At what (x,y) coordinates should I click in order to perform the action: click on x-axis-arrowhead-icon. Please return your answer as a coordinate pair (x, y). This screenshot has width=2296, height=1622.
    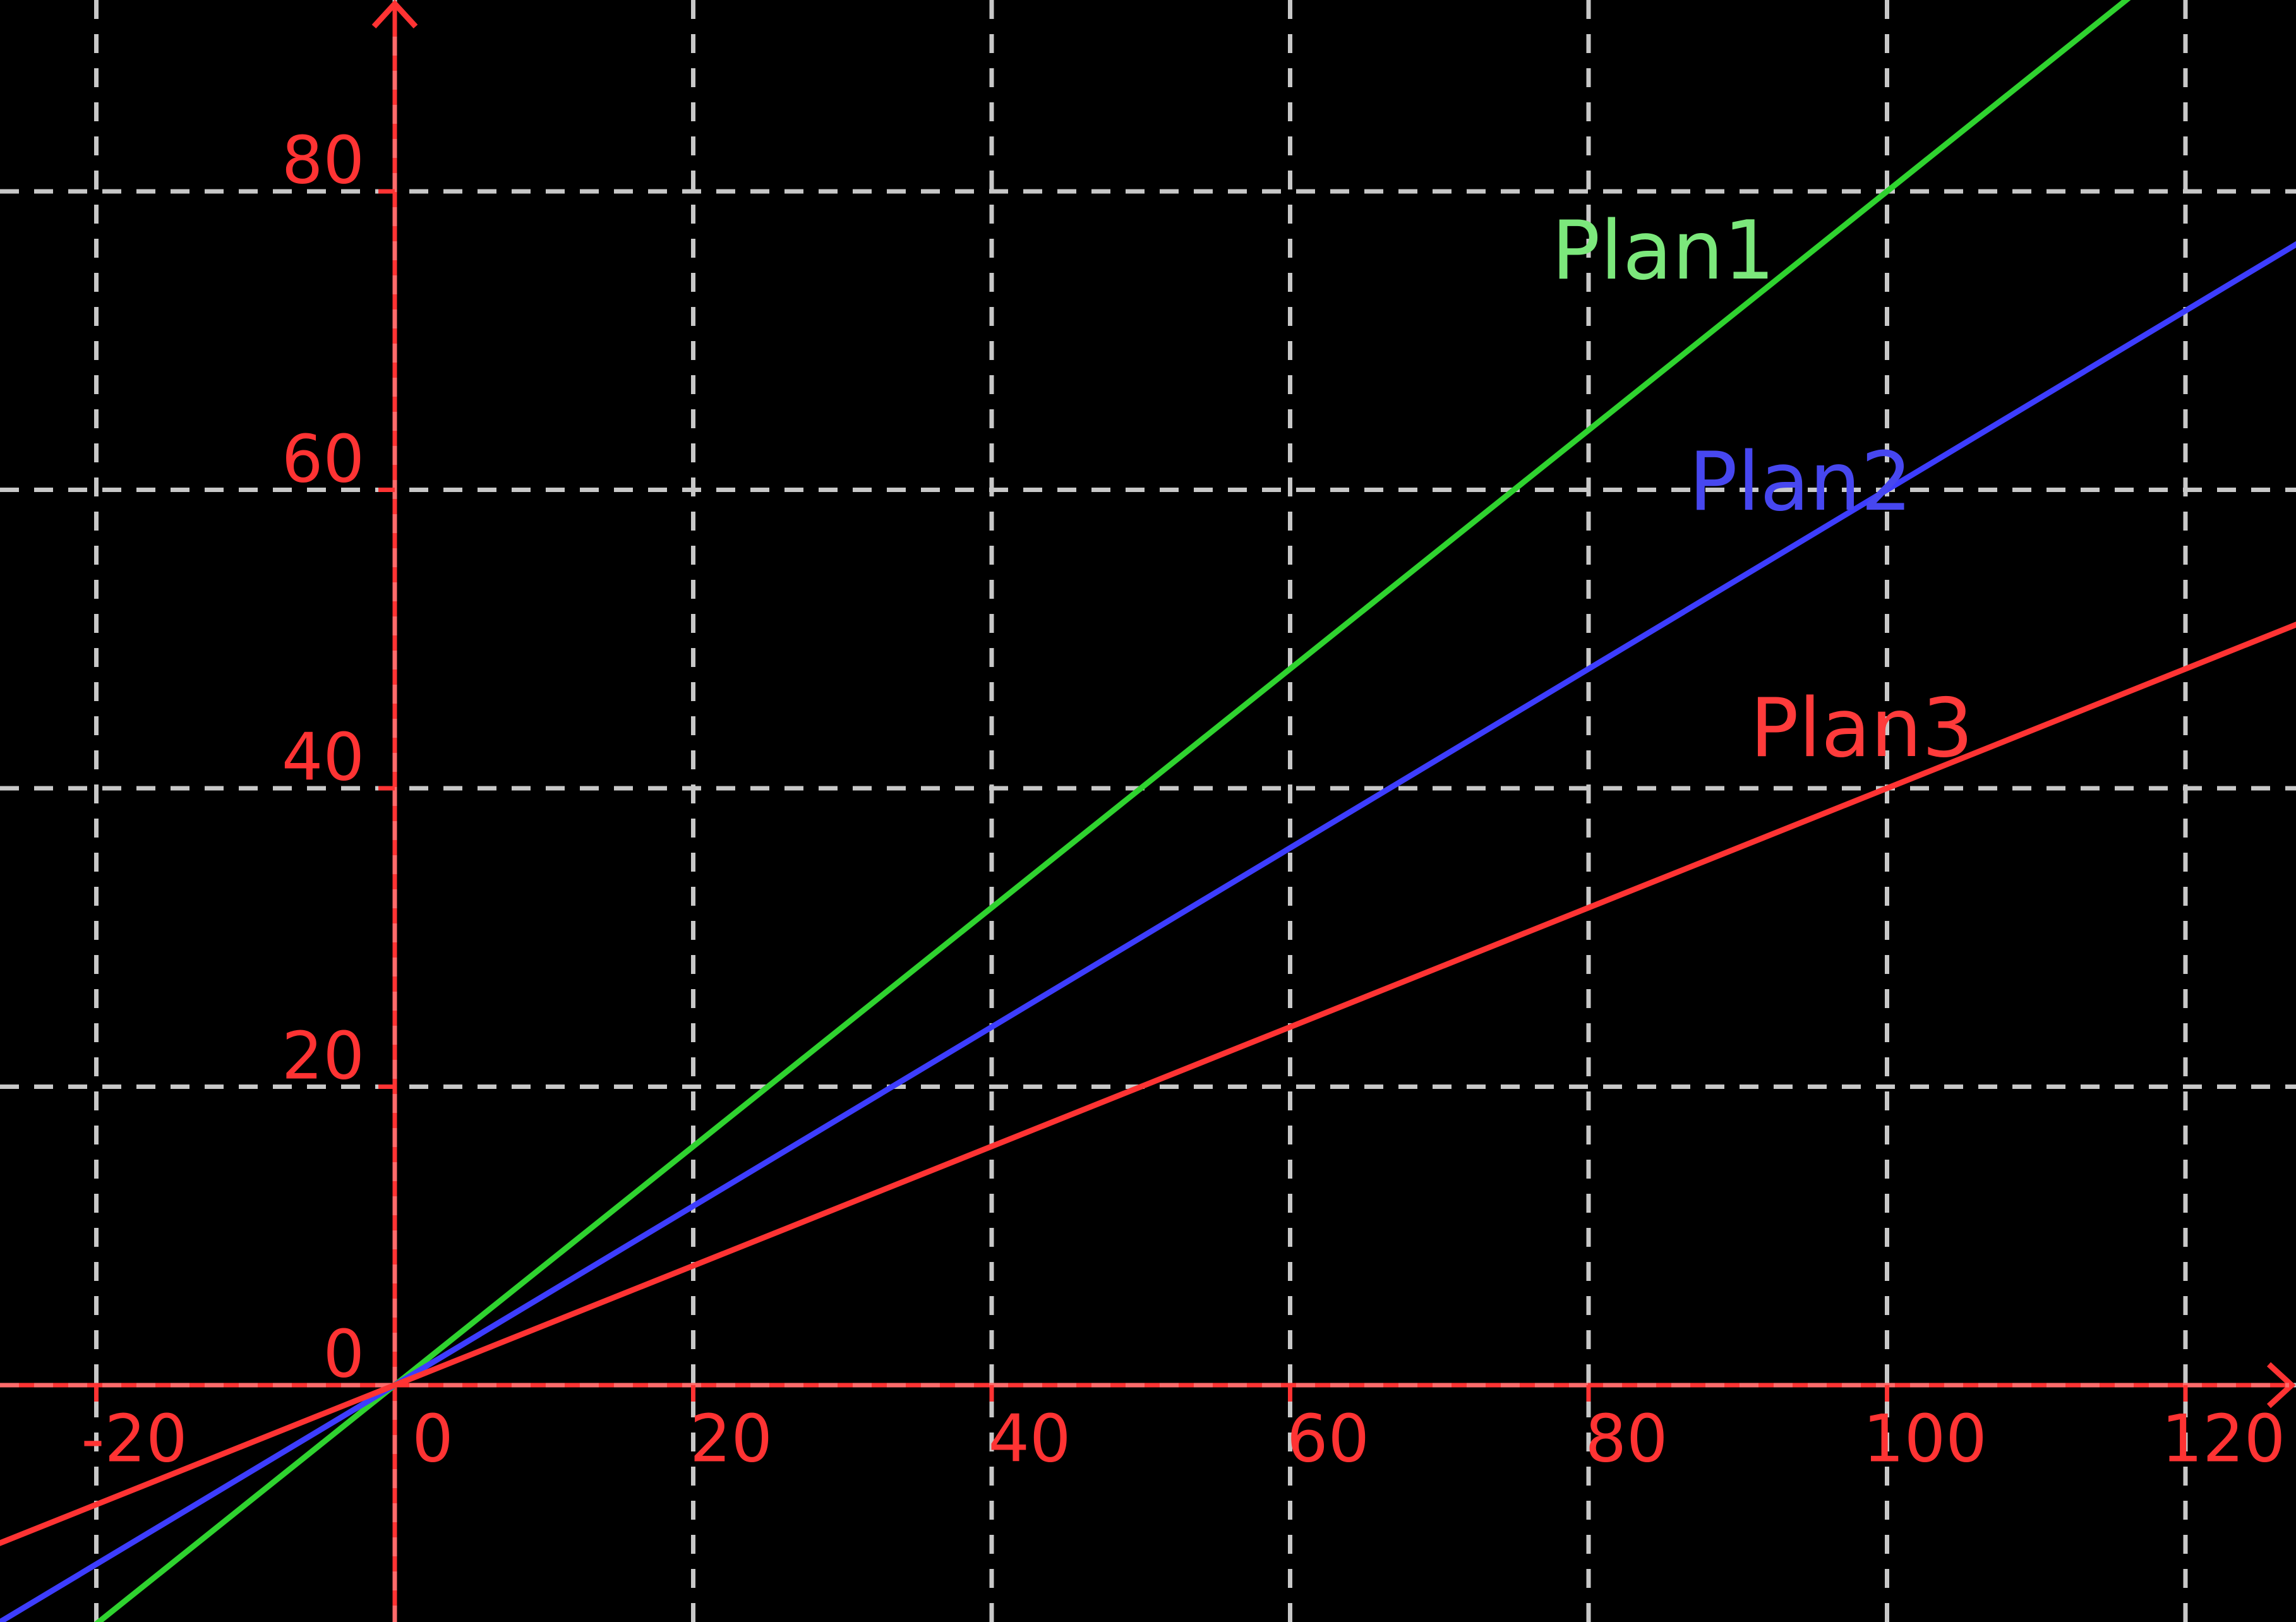
    Looking at the image, I should click on (2281, 1386).